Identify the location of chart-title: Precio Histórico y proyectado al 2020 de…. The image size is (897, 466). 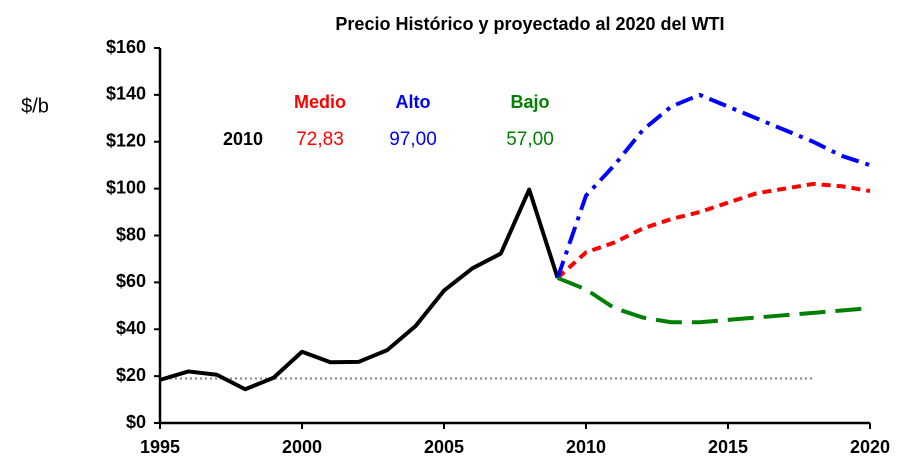
(529, 24).